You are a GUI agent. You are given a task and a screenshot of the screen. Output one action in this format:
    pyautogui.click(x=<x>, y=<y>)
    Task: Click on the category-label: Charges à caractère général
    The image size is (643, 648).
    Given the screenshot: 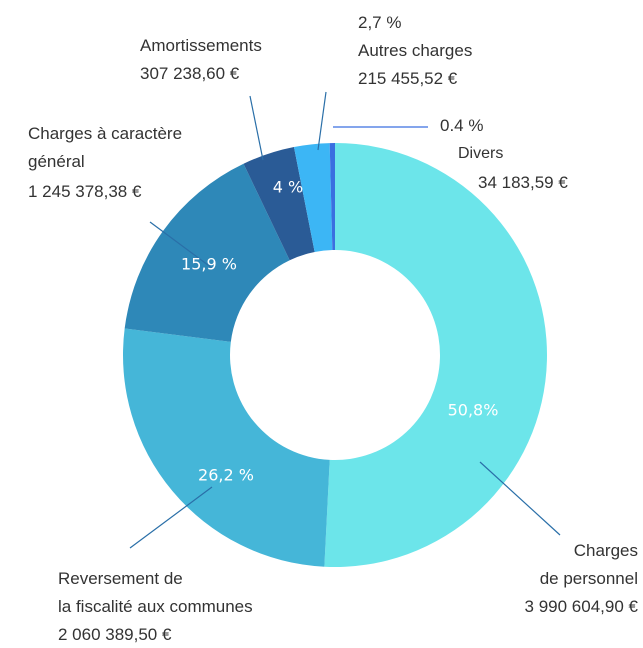 What is the action you would take?
    pyautogui.click(x=105, y=147)
    